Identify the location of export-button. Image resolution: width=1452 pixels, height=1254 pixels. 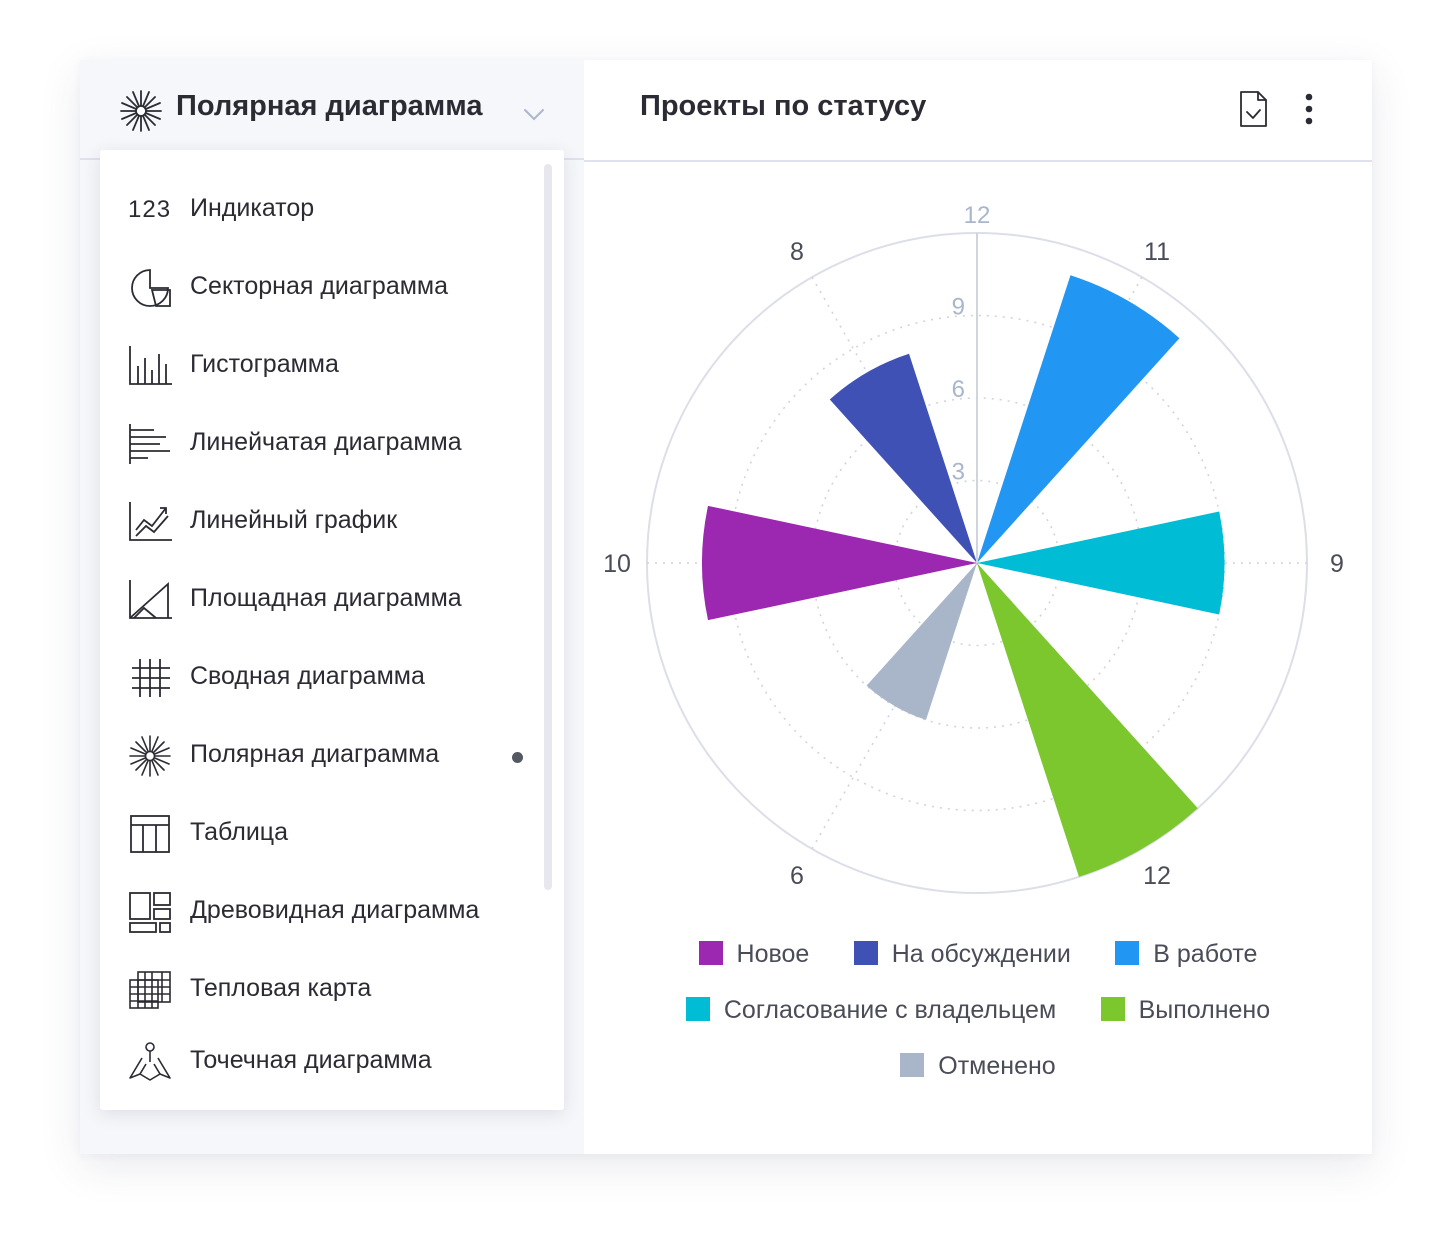
(1253, 109).